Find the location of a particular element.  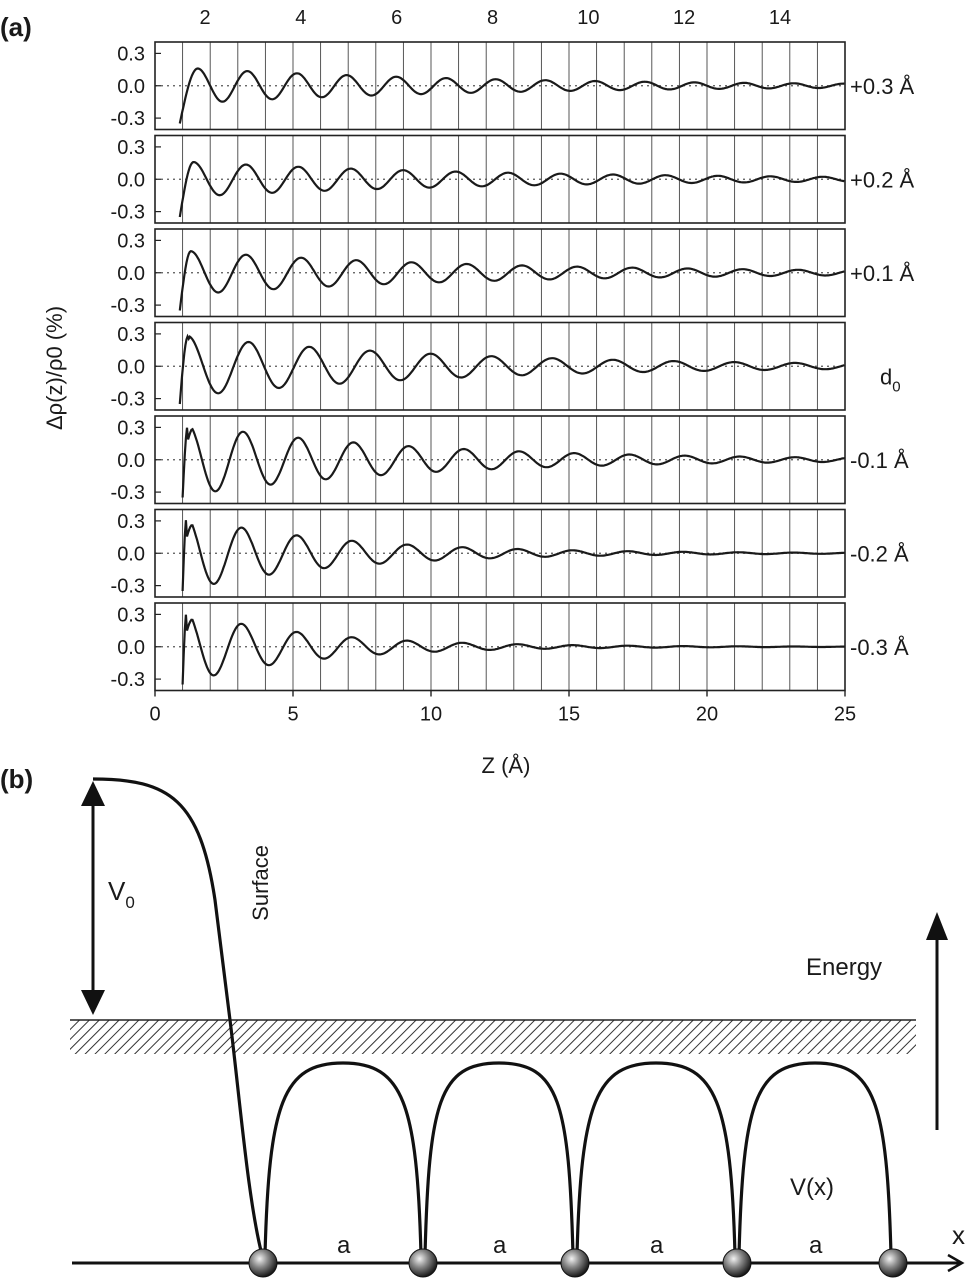

surface-label: Surface is located at coordinates (260, 883).